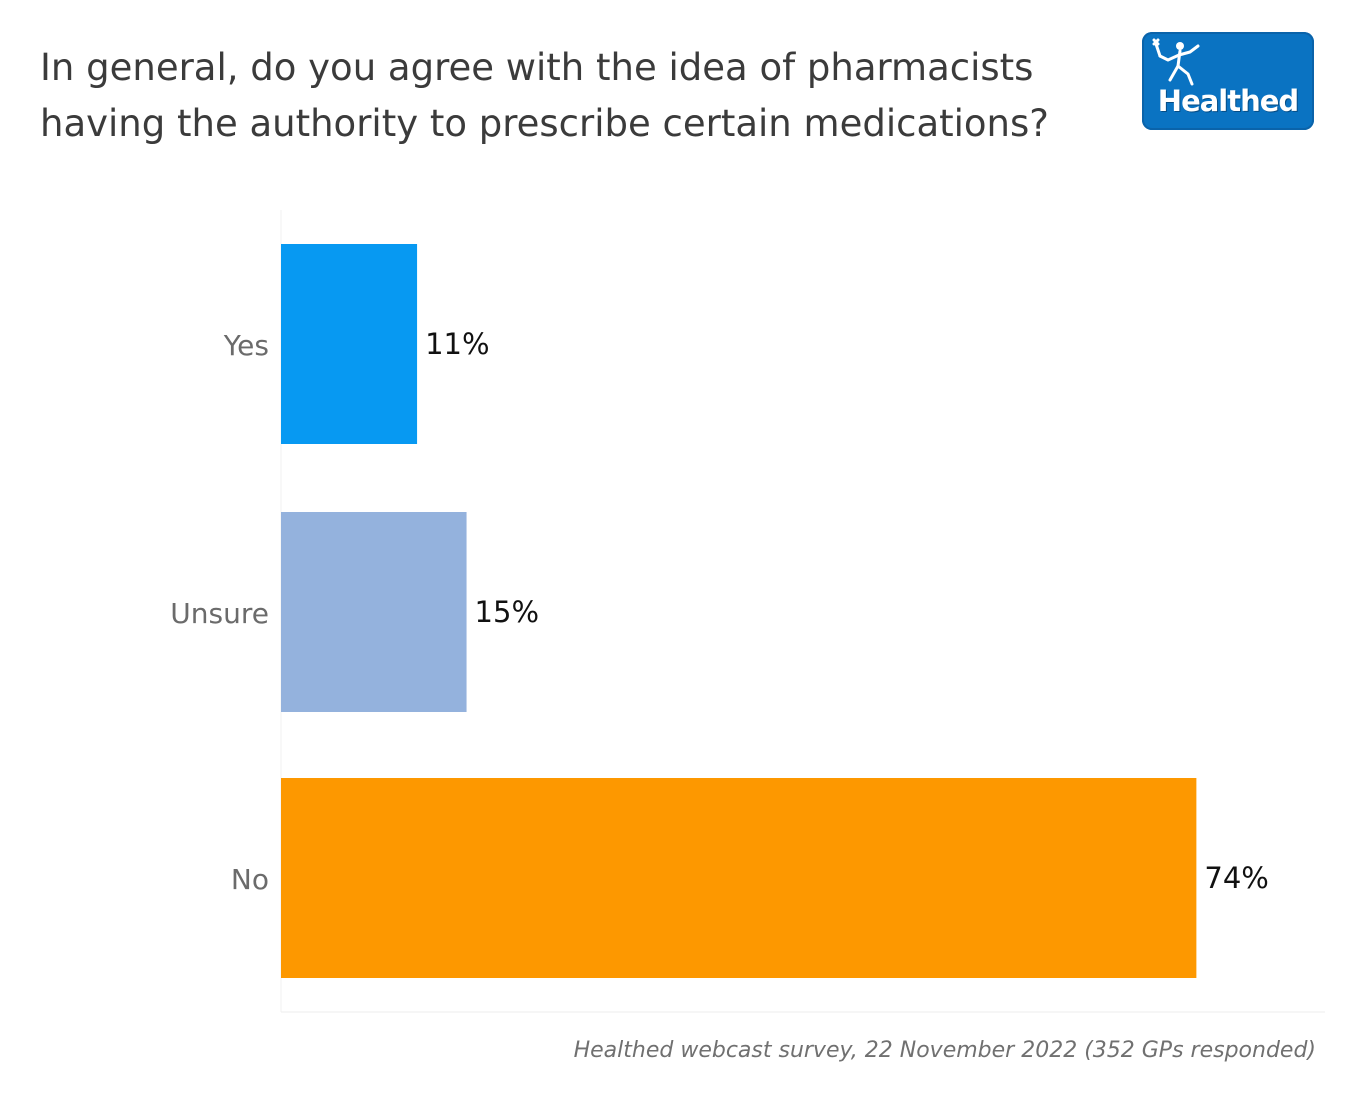 This screenshot has width=1350, height=1100. Describe the element at coordinates (1176, 62) in the screenshot. I see `running-figure-icon` at that location.